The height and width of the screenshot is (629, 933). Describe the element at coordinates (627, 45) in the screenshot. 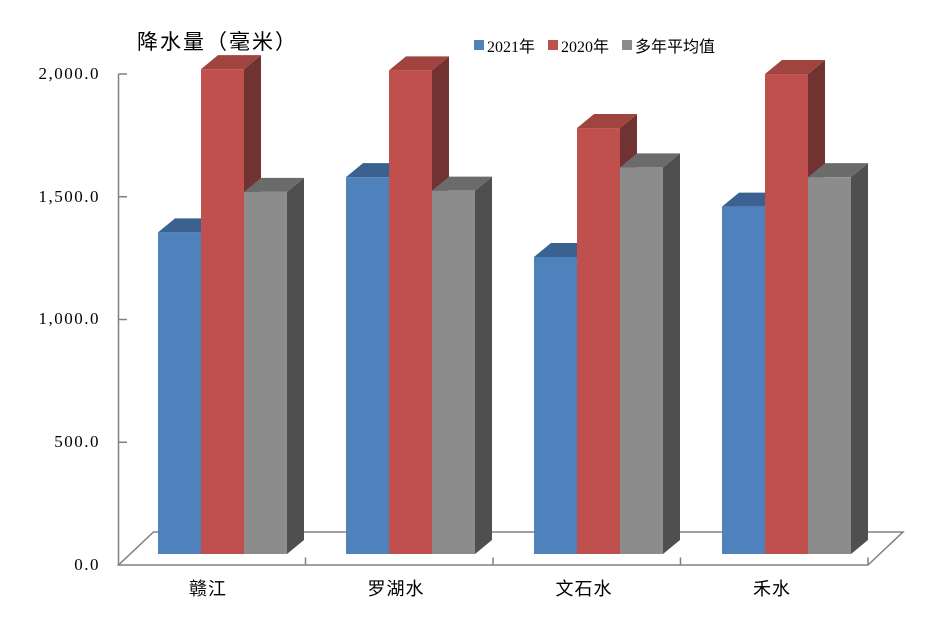

I see `legend-swatch-average-icon` at that location.